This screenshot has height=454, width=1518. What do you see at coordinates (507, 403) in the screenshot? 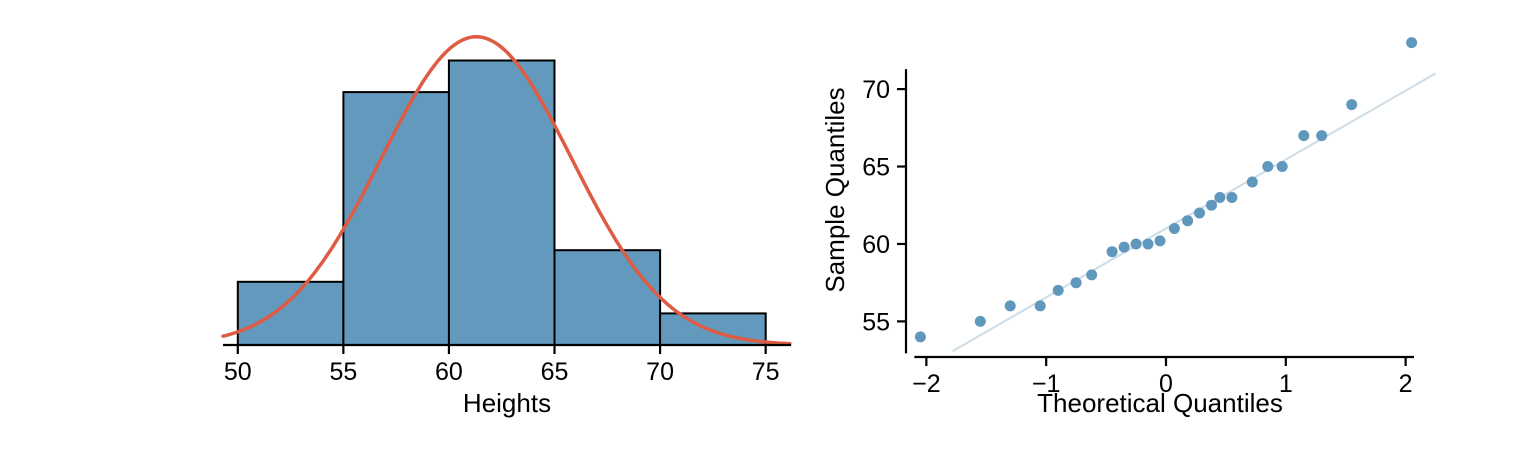
I see `x-axis-title: Heights` at bounding box center [507, 403].